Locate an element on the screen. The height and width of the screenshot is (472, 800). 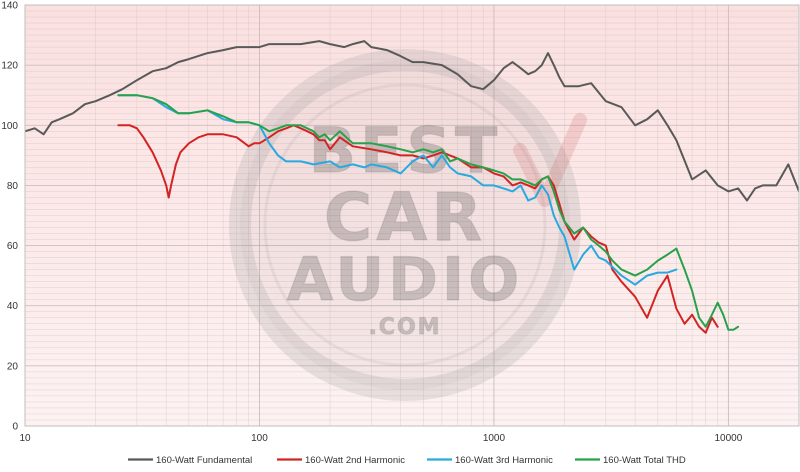
y-tick-label: 100 is located at coordinates (9, 126).